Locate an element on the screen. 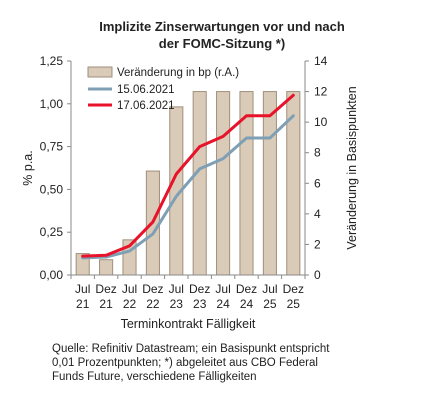 This screenshot has width=432, height=402. x-tick-label-0-month: Jul is located at coordinates (82, 289).